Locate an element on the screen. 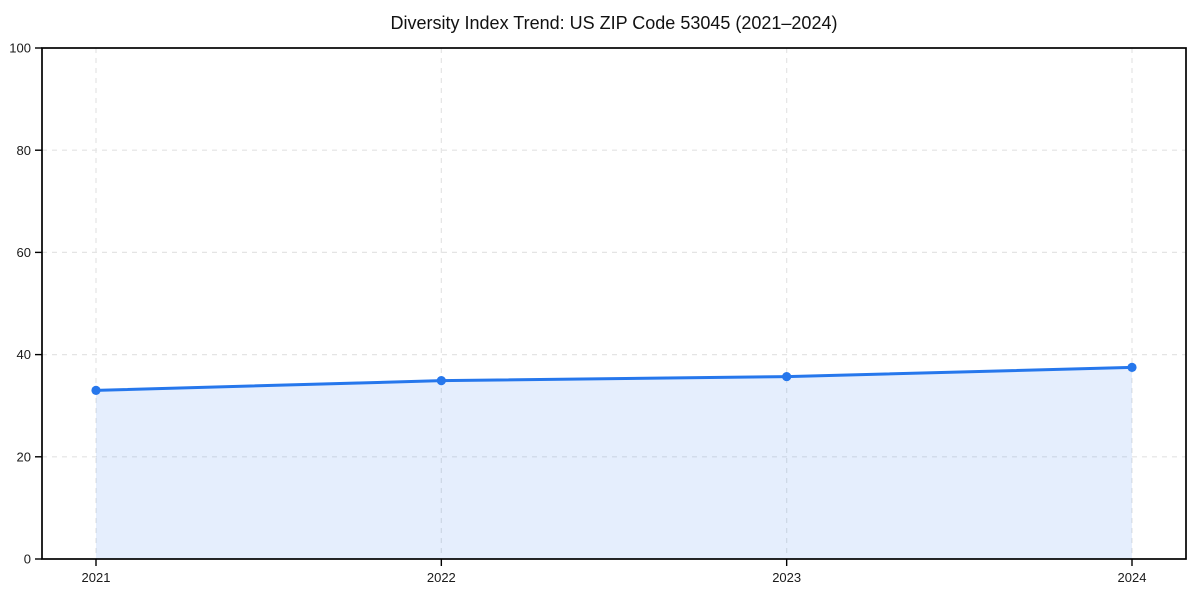 The width and height of the screenshot is (1200, 600). y-axis-tick-label: 40 is located at coordinates (24, 354).